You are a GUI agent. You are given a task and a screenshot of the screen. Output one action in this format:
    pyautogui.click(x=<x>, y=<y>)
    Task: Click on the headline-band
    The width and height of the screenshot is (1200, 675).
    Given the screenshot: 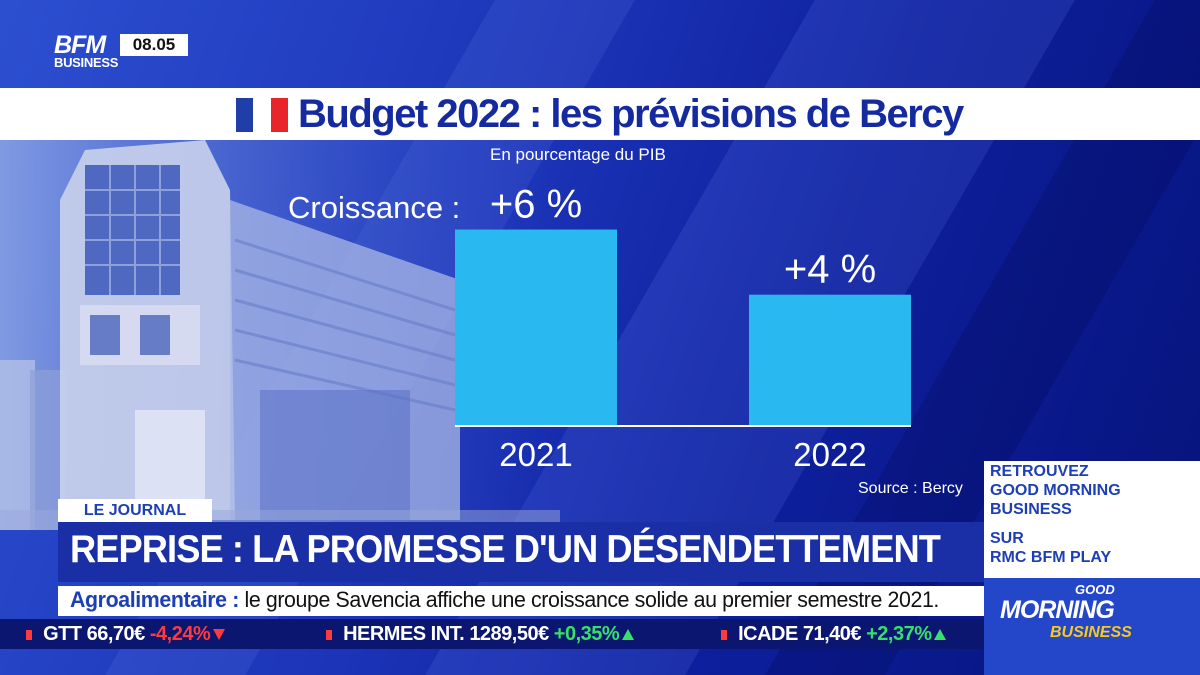 What is the action you would take?
    pyautogui.click(x=521, y=552)
    